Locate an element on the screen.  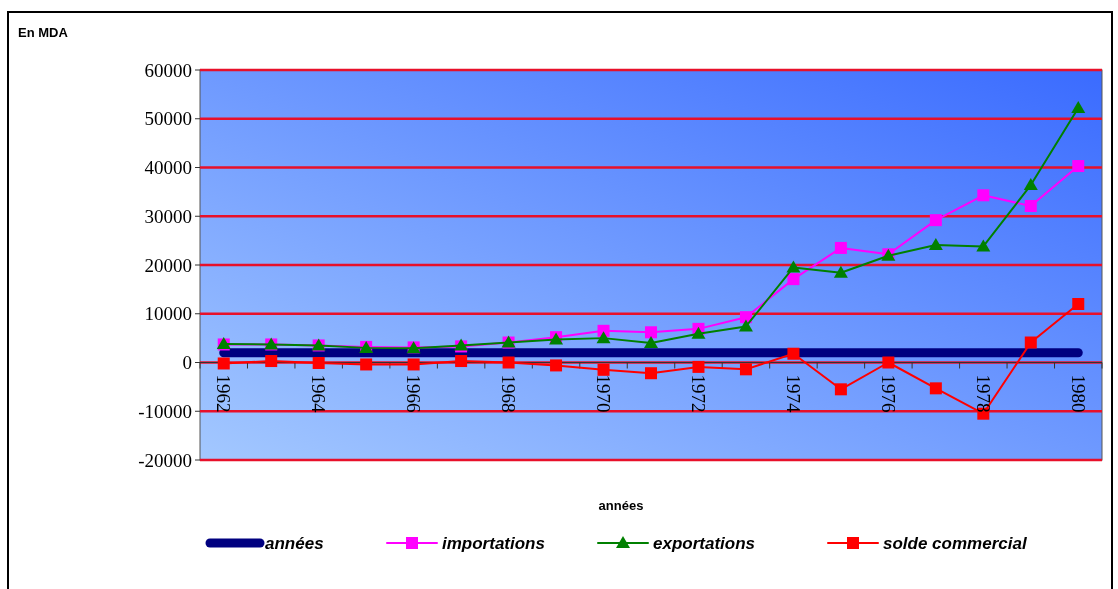
x-tick-label: 1966 is located at coordinates (413, 393).